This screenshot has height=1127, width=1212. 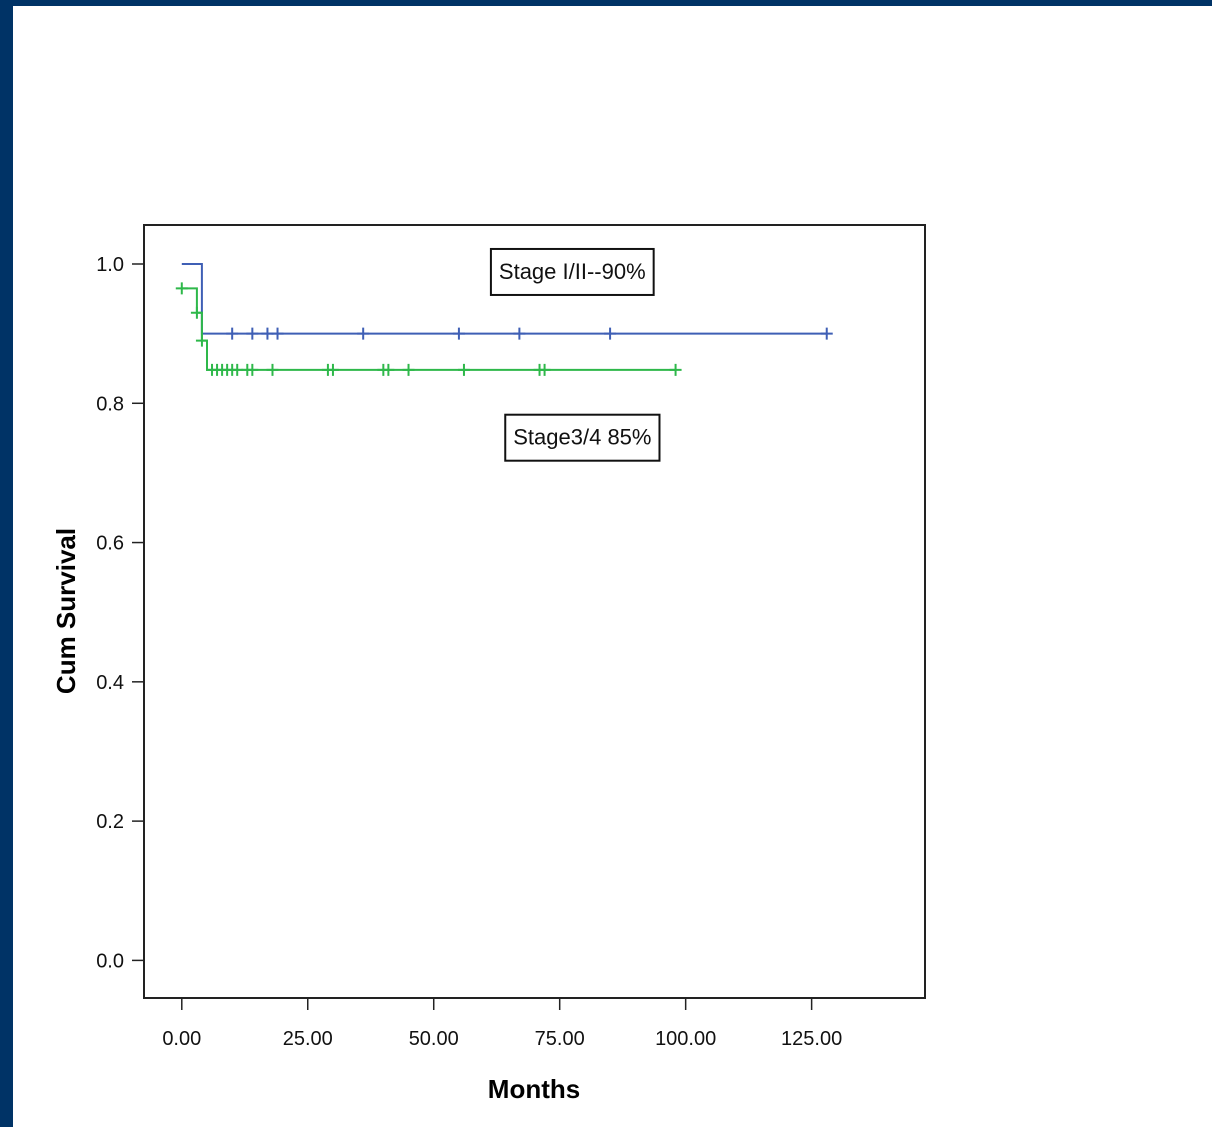 What do you see at coordinates (685, 1039) in the screenshot?
I see `x-tick-label: 100.00` at bounding box center [685, 1039].